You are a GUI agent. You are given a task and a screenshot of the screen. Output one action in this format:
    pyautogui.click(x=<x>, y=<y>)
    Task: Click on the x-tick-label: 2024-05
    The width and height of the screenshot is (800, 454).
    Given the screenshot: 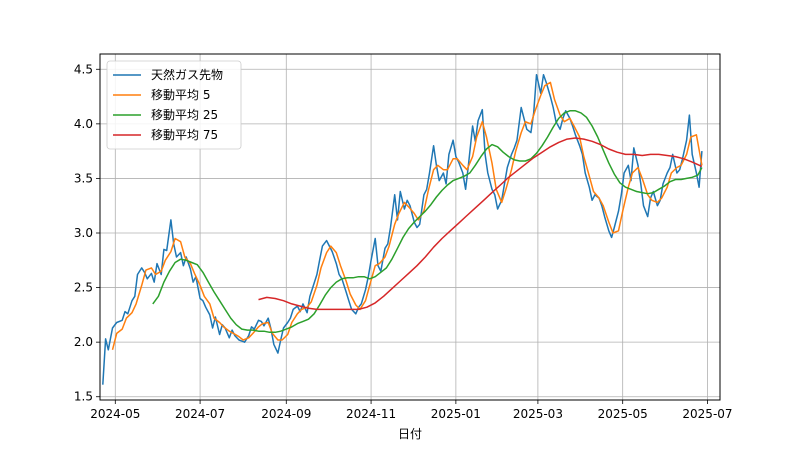 What is the action you would take?
    pyautogui.click(x=115, y=414)
    